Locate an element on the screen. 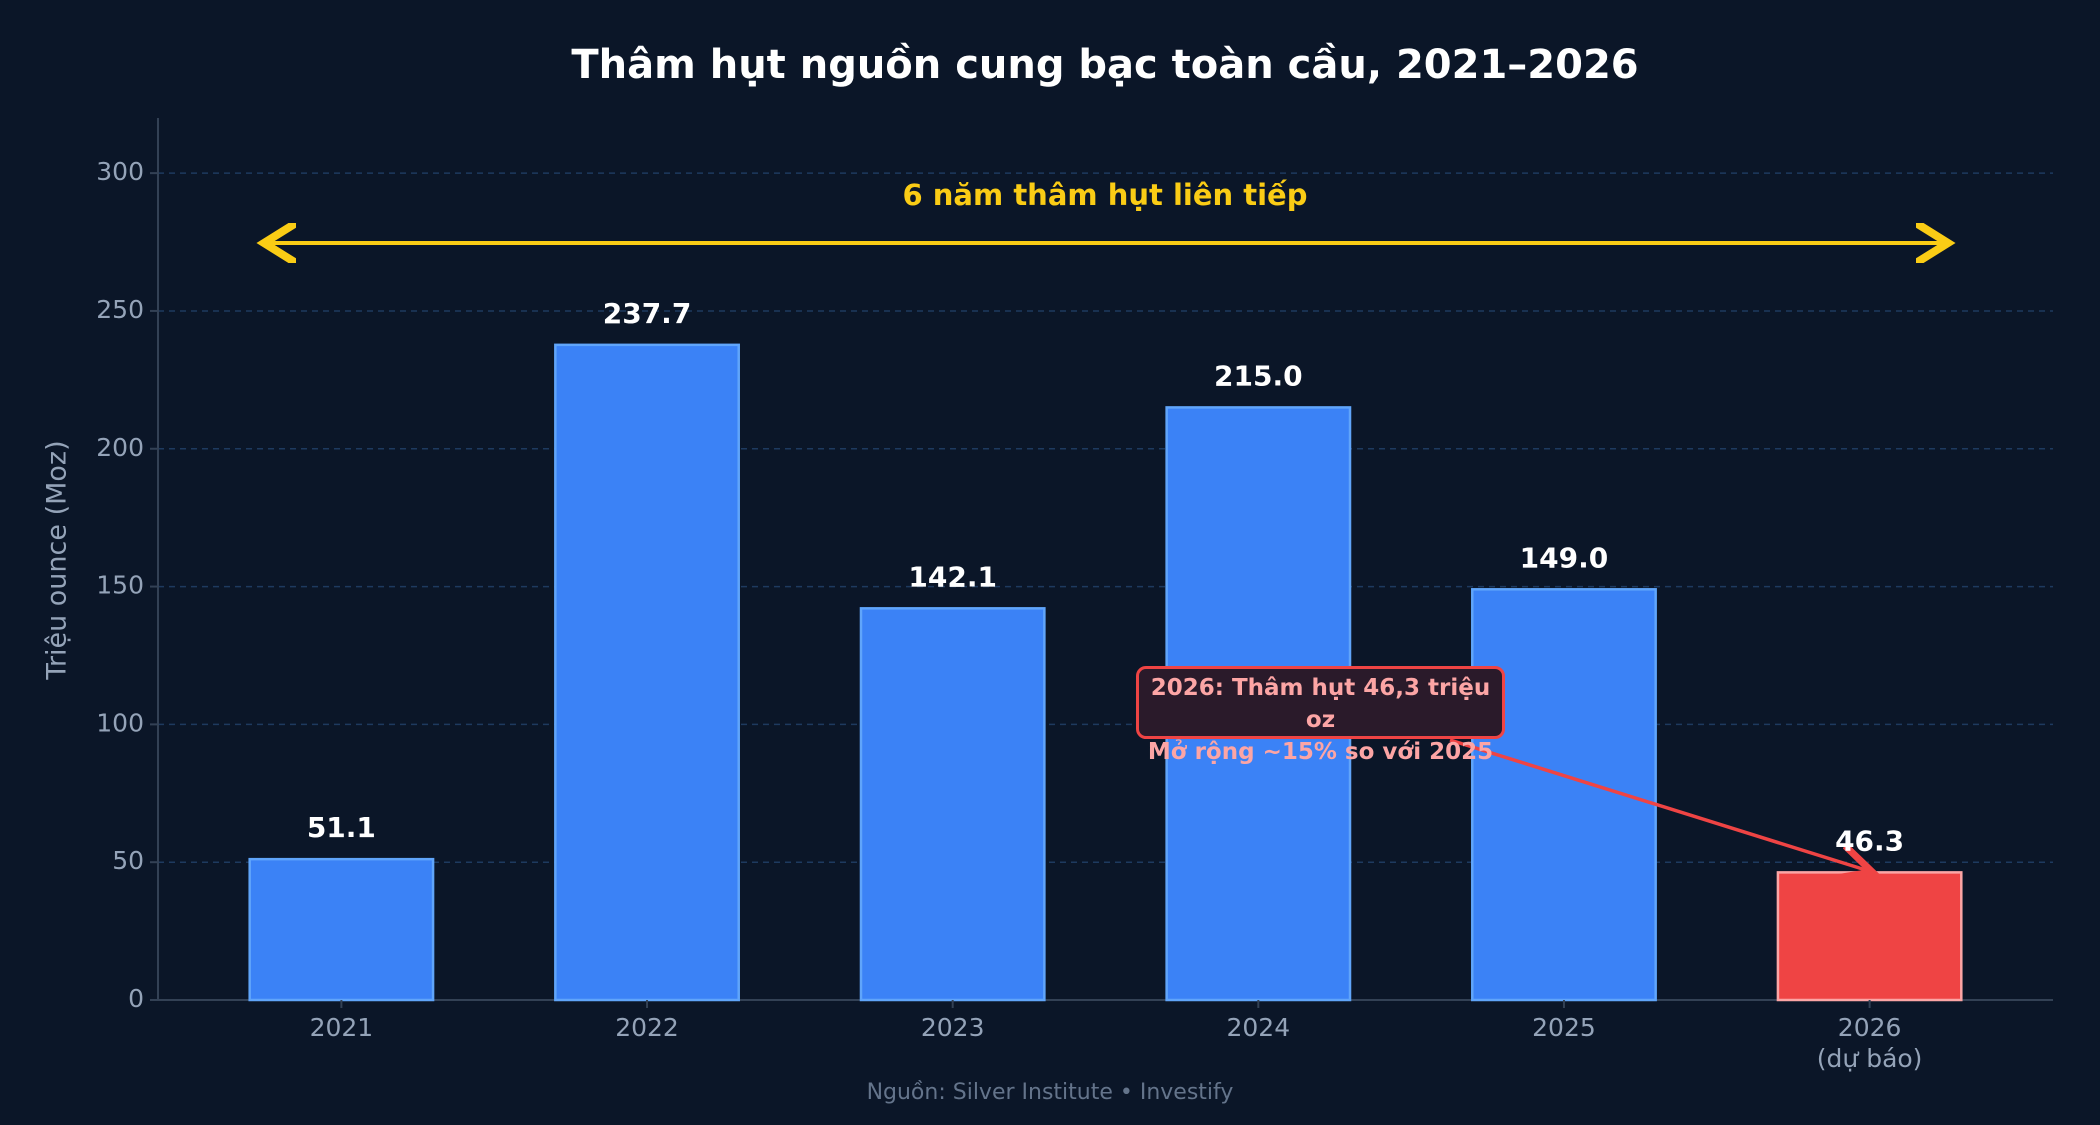  x-tick-label: 2024 is located at coordinates (1258, 1027).